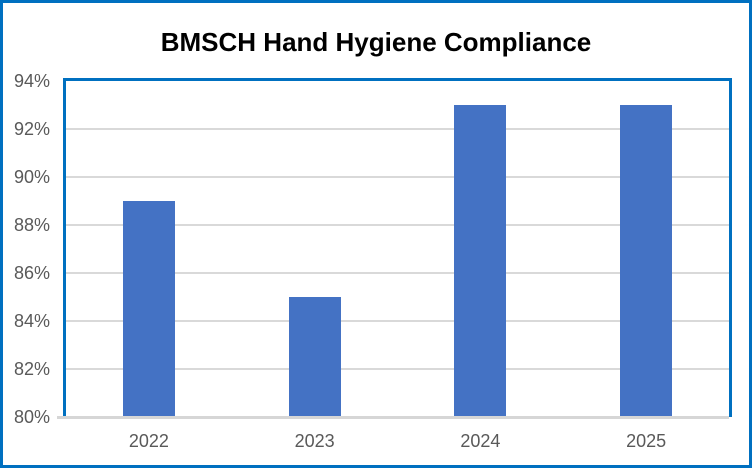  I want to click on bar-2022, so click(148, 309).